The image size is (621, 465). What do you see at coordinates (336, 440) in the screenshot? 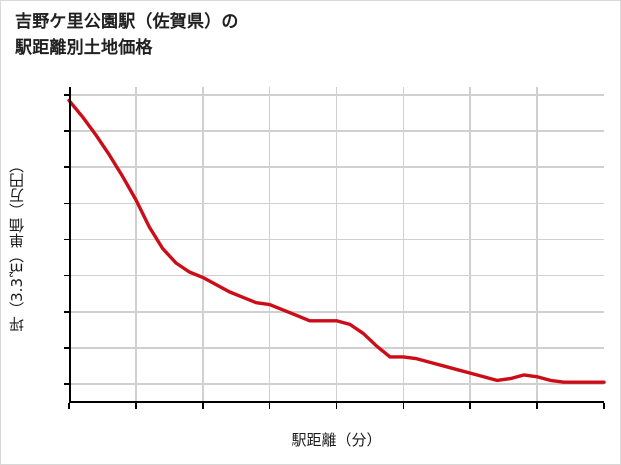
I see `x-axis-label: 駅距離（分）` at bounding box center [336, 440].